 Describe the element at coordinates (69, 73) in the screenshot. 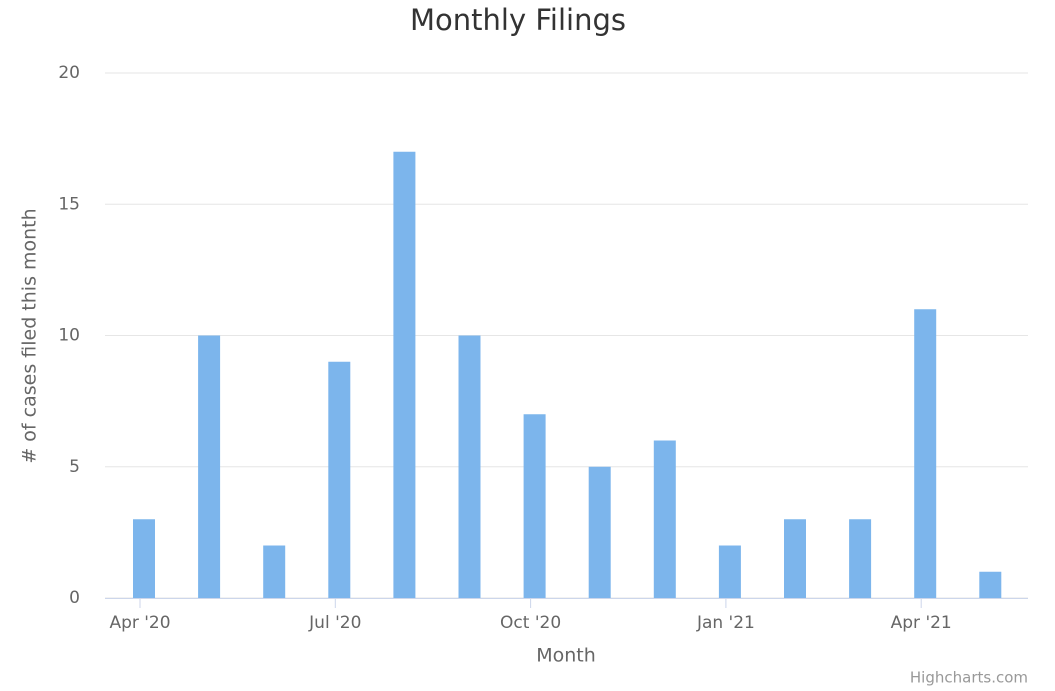

I see `y-tick-label: 20` at that location.